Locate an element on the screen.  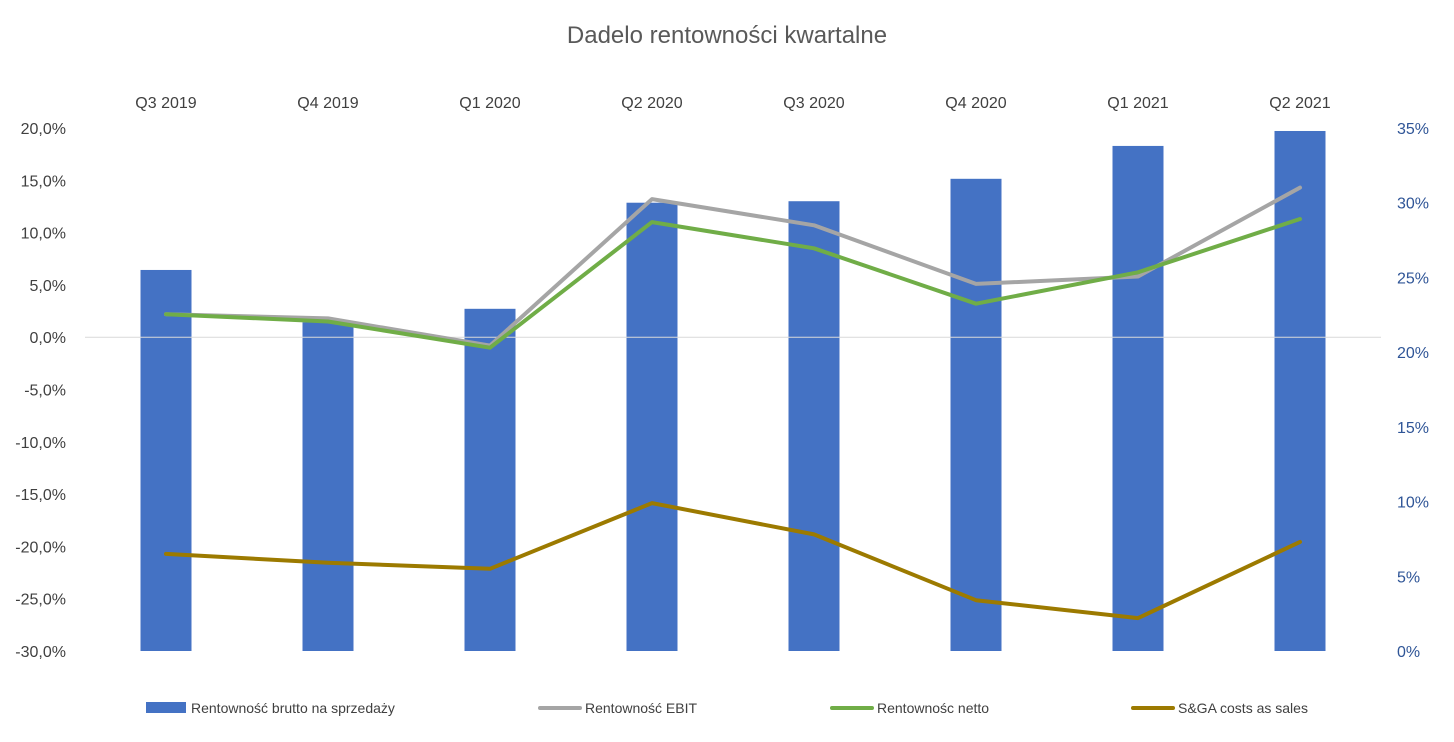
right-tick-label: 30% is located at coordinates (1413, 204).